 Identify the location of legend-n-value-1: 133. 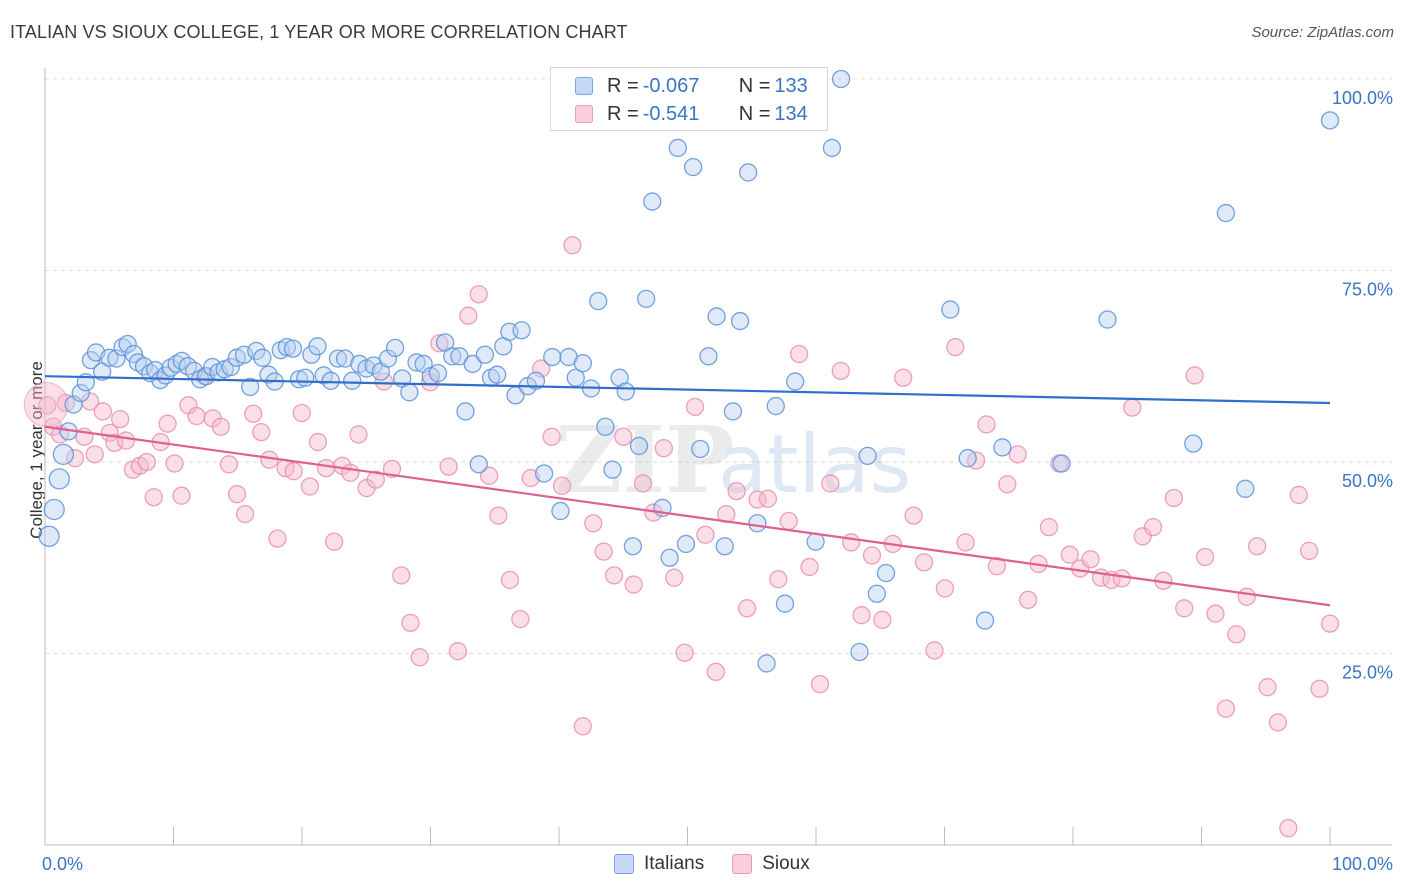
(791, 85).